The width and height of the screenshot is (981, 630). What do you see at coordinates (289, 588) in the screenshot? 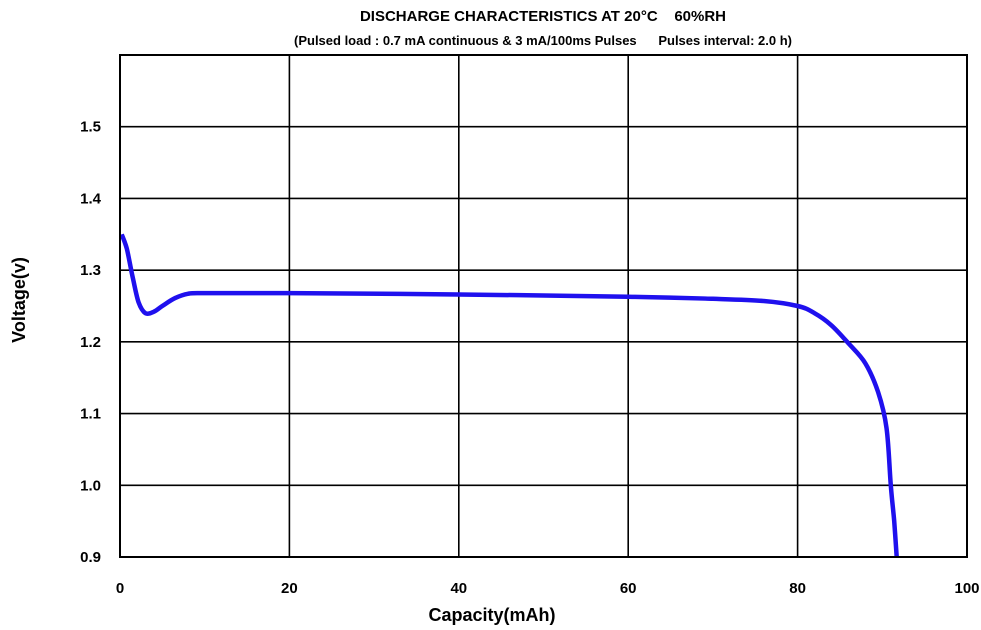
I see `x-tick-label: 20` at bounding box center [289, 588].